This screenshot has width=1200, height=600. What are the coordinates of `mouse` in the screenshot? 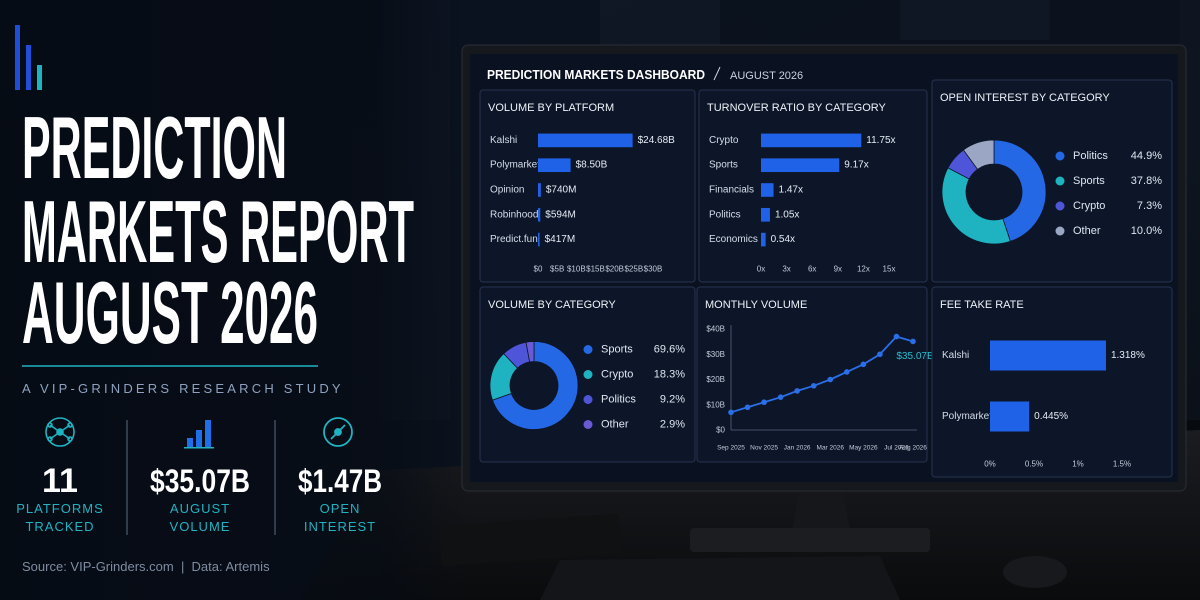 It's located at (1035, 572).